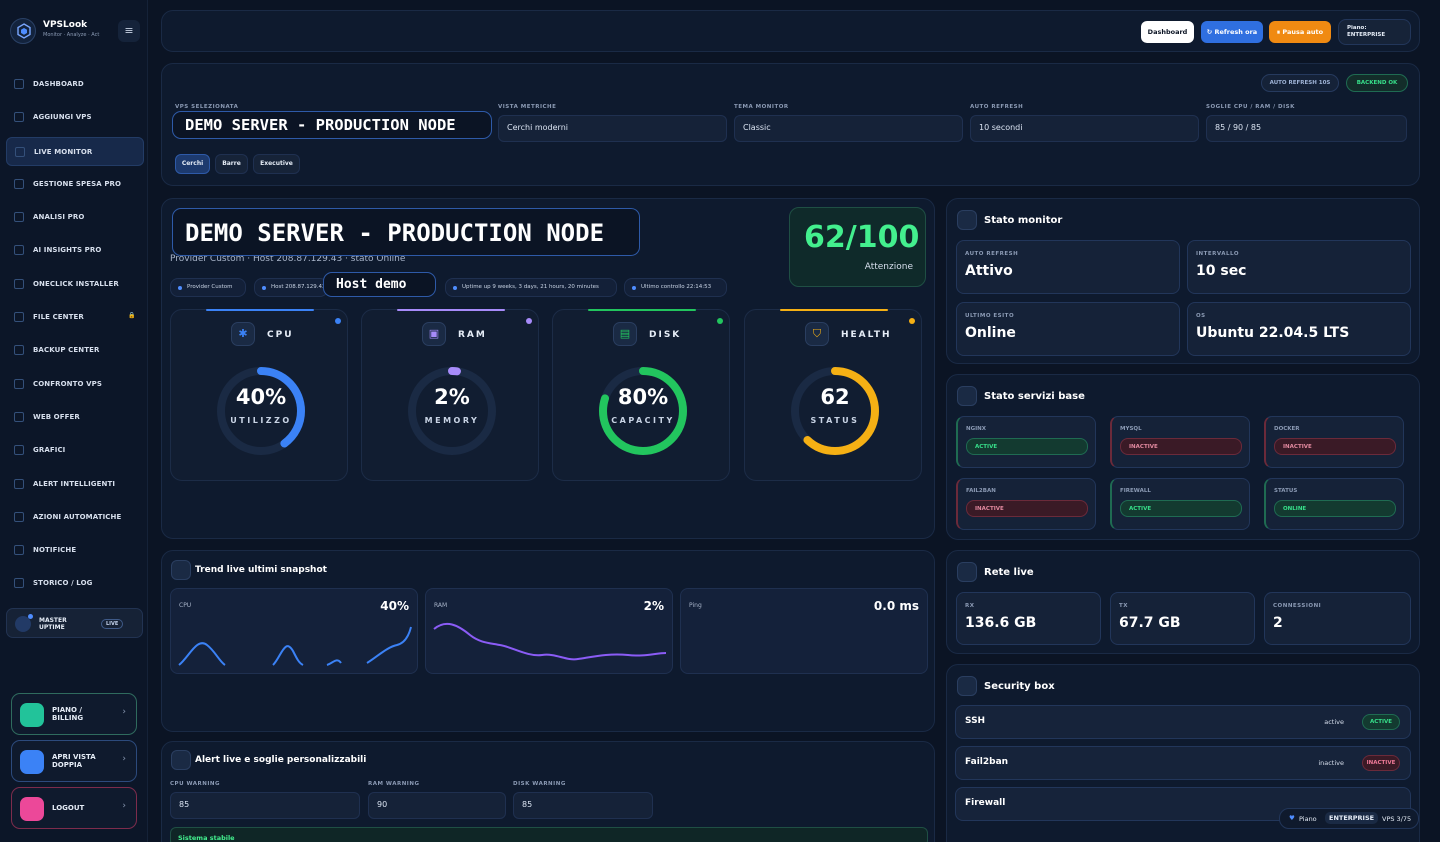 This screenshot has width=1440, height=842. I want to click on ram-warning-input: 90, so click(437, 805).